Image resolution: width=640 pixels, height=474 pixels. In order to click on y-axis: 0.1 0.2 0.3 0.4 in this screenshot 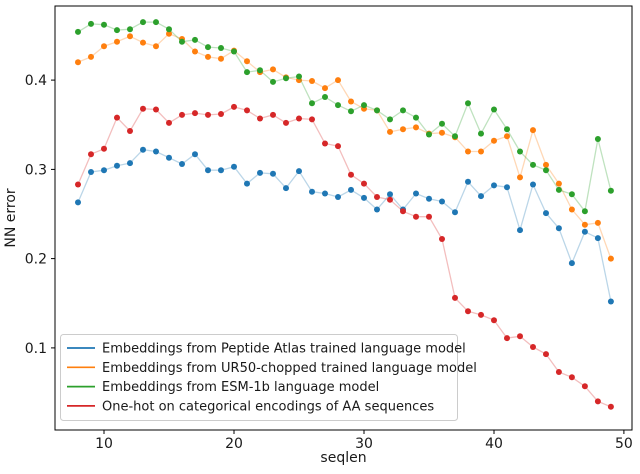, I will do `click(40, 215)`.